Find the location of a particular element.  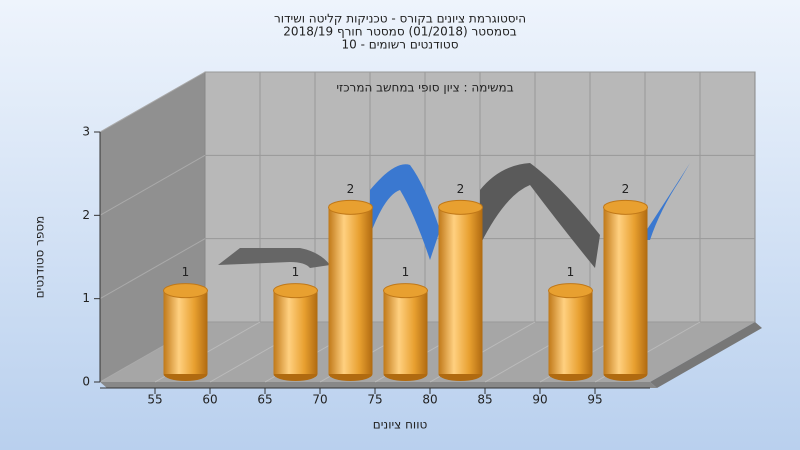

chart-subtitle: סטודנטים רשומים - 10 is located at coordinates (399, 45).